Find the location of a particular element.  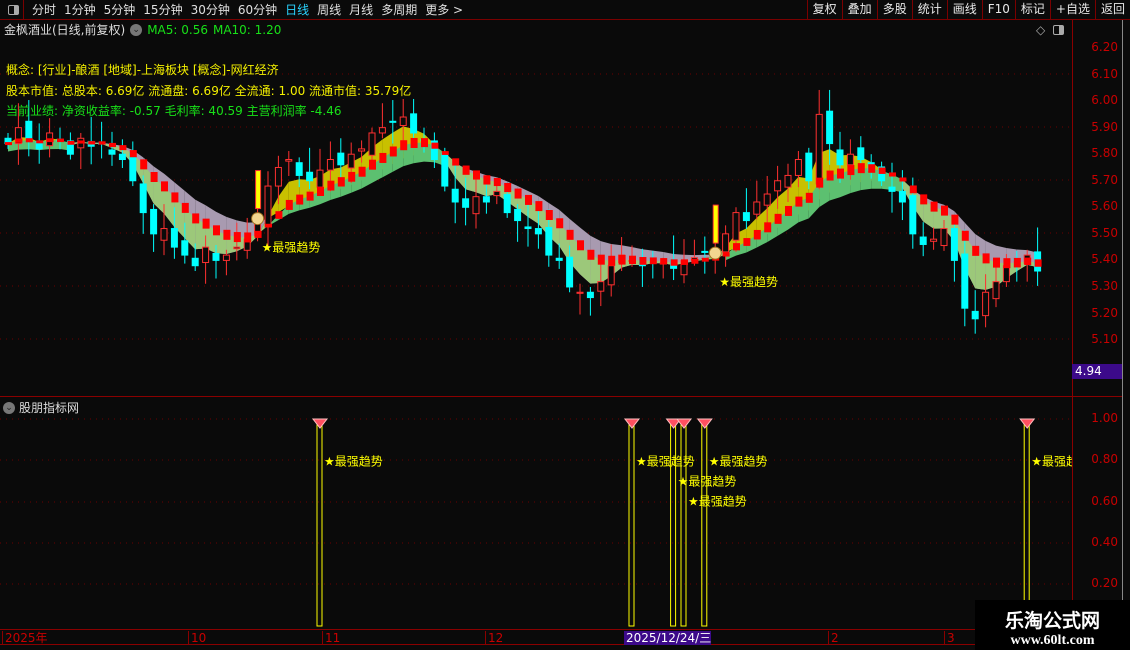

tab-period: 多周期 is located at coordinates (399, 10).